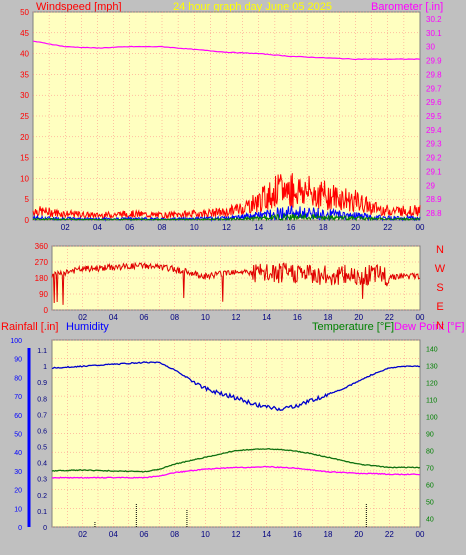 The width and height of the screenshot is (466, 555). I want to click on wind-y-tick-label: 50, so click(24, 12).